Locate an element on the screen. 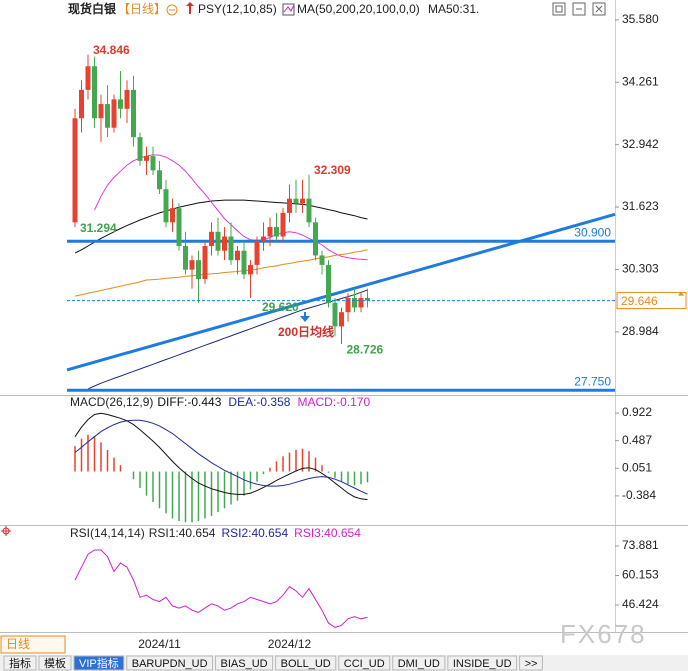 This screenshot has height=671, width=688. legend-entry: MACD:-0.170 is located at coordinates (333, 402).